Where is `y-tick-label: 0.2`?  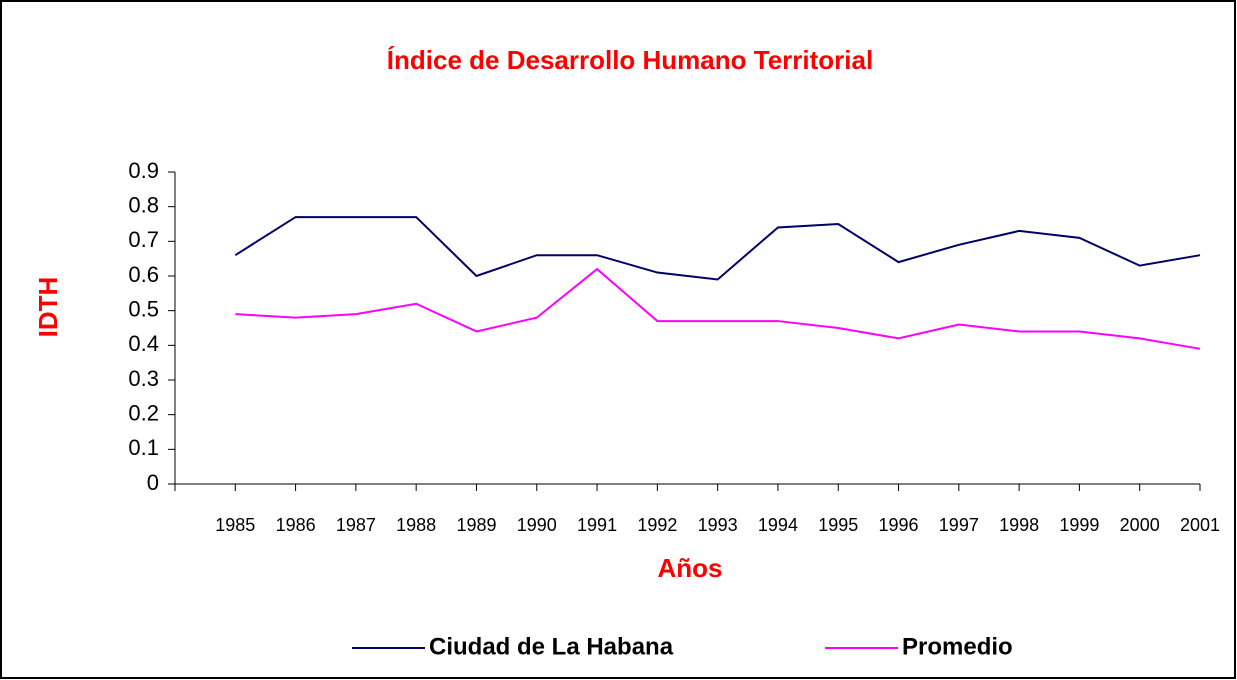
y-tick-label: 0.2 is located at coordinates (143, 412).